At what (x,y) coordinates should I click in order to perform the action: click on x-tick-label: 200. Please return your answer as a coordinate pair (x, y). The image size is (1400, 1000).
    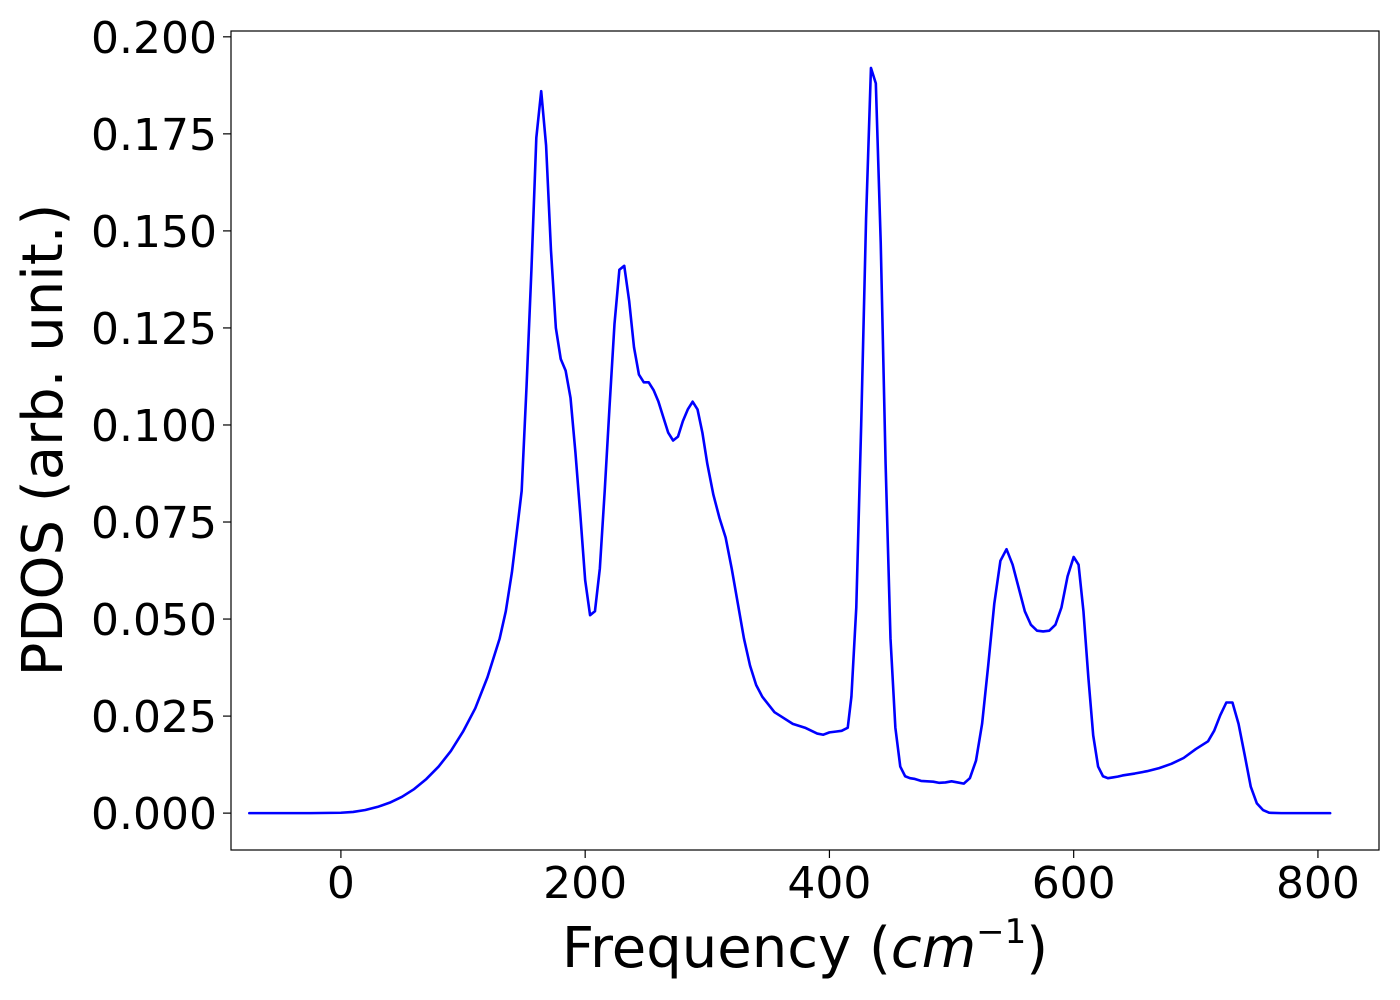
    Looking at the image, I should click on (585, 883).